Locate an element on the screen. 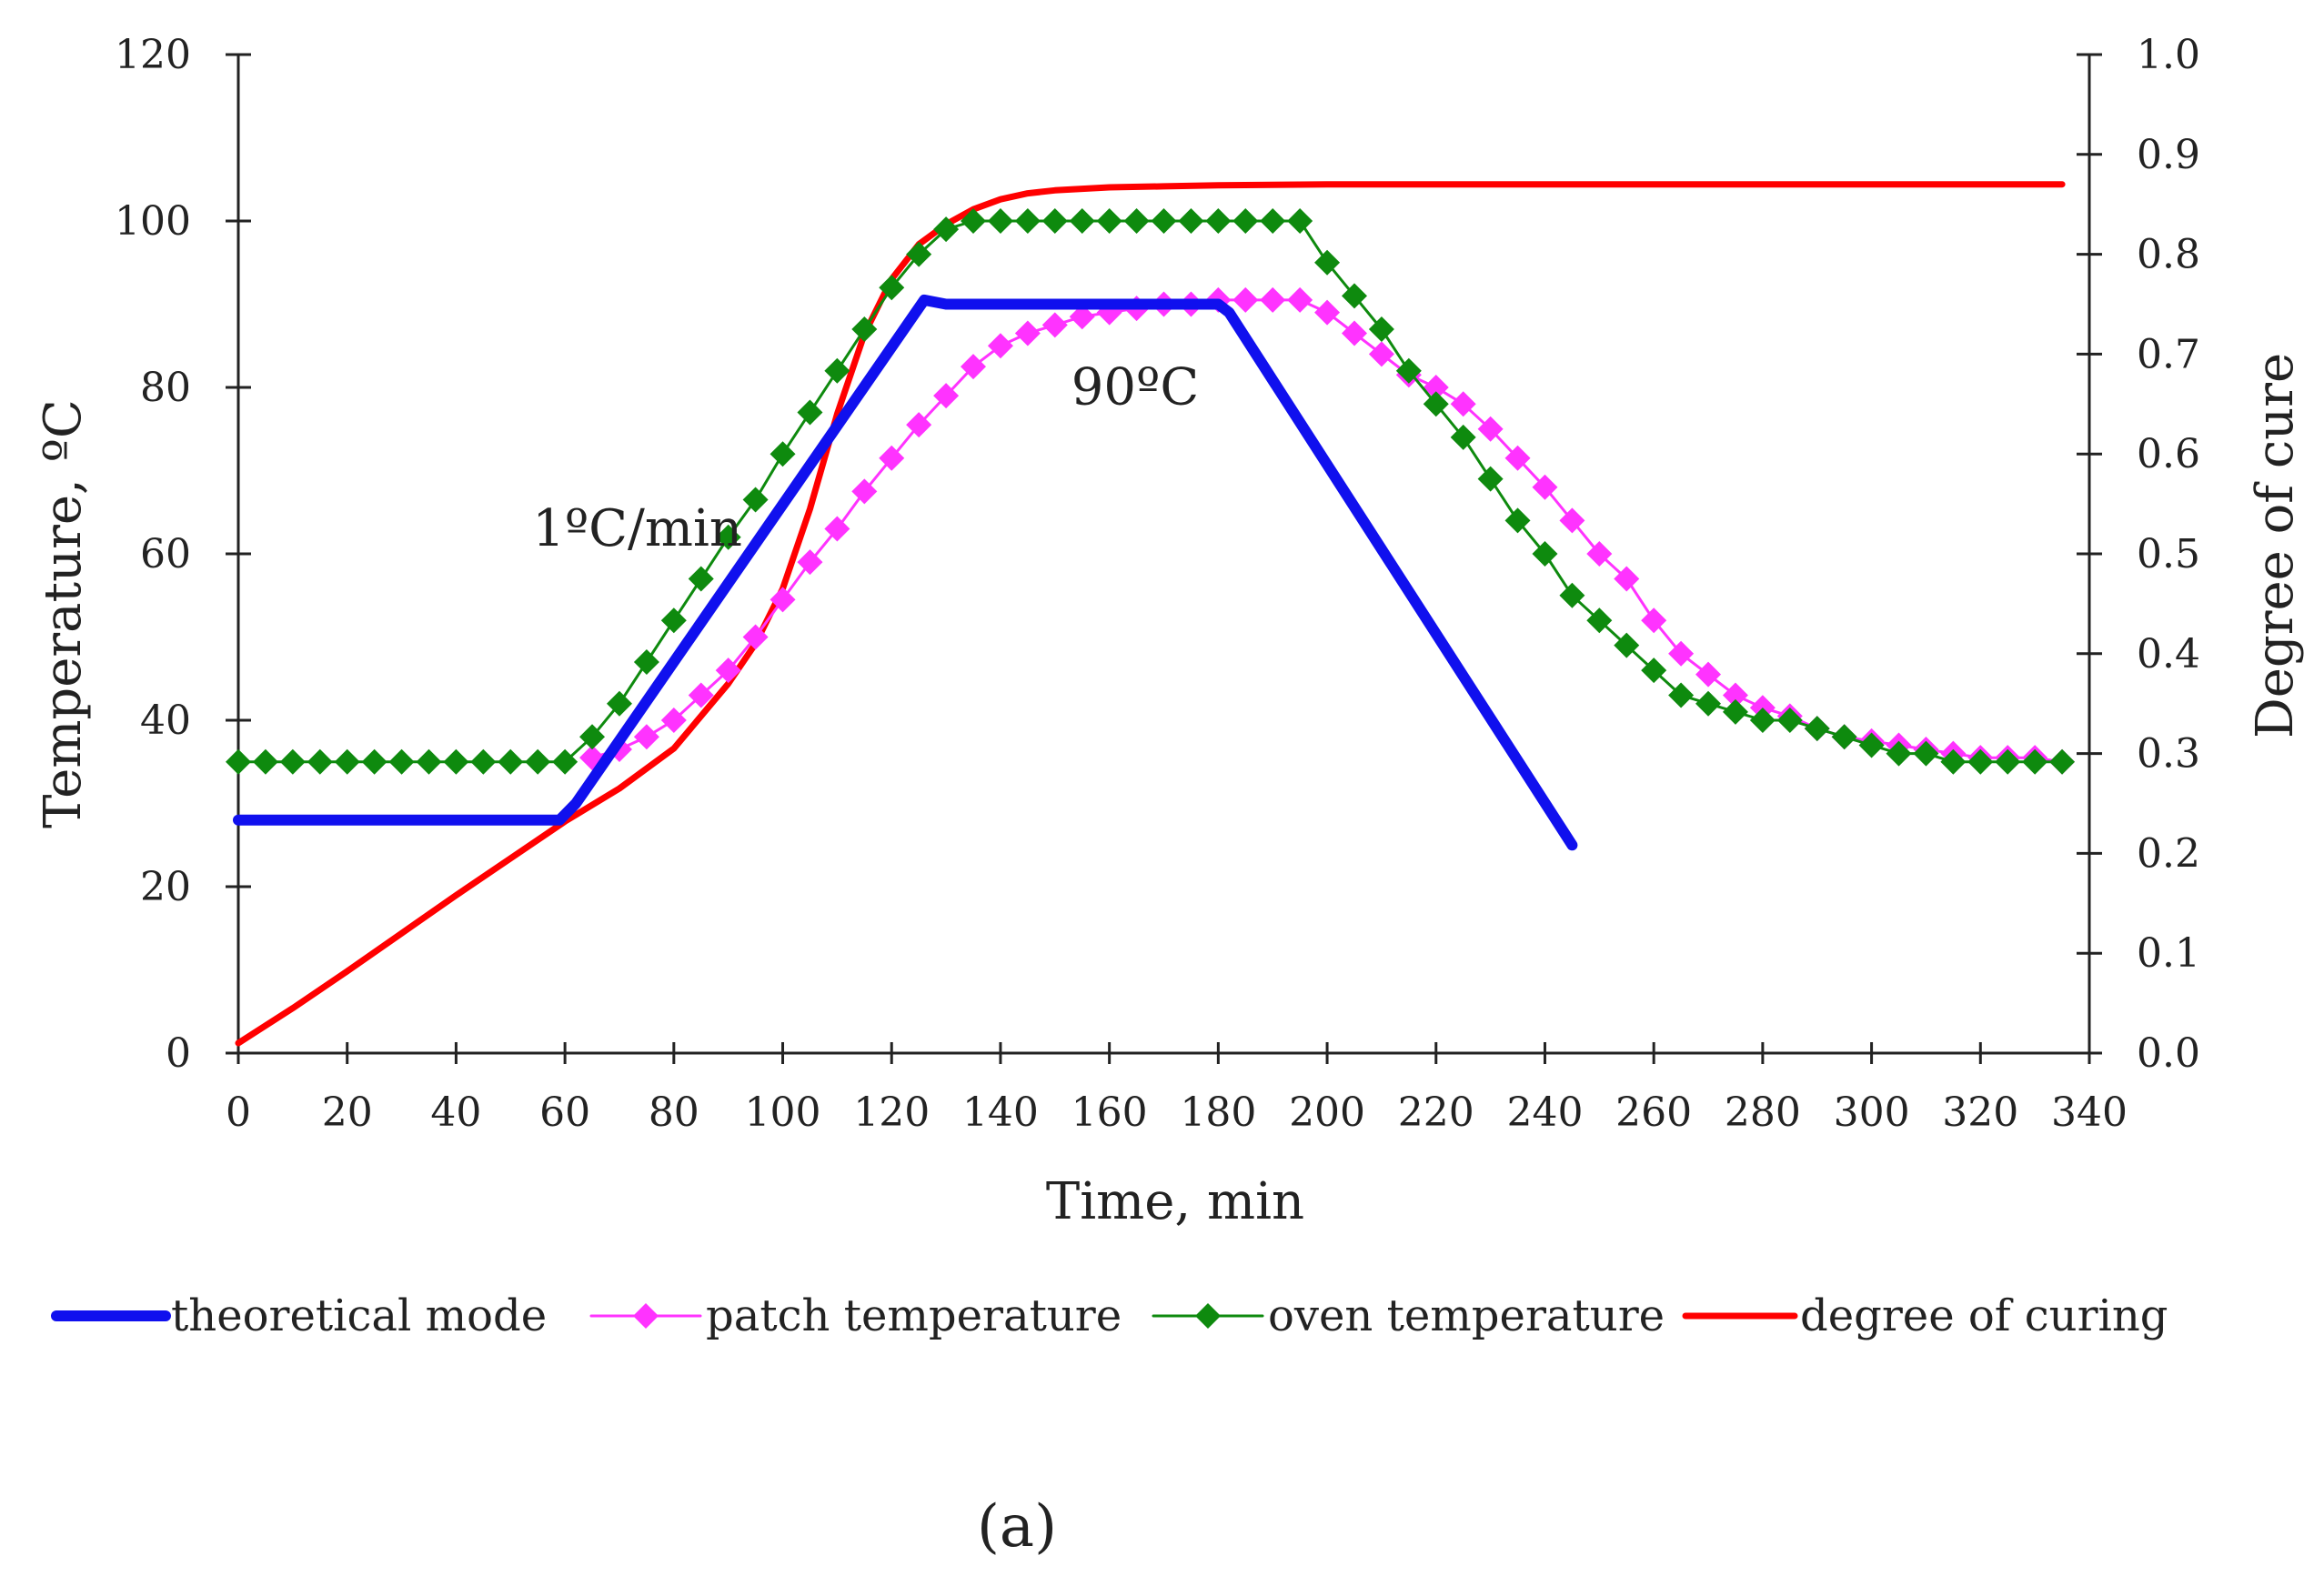 The image size is (2324, 1596). y2-tick-label: 0.1 is located at coordinates (2168, 953).